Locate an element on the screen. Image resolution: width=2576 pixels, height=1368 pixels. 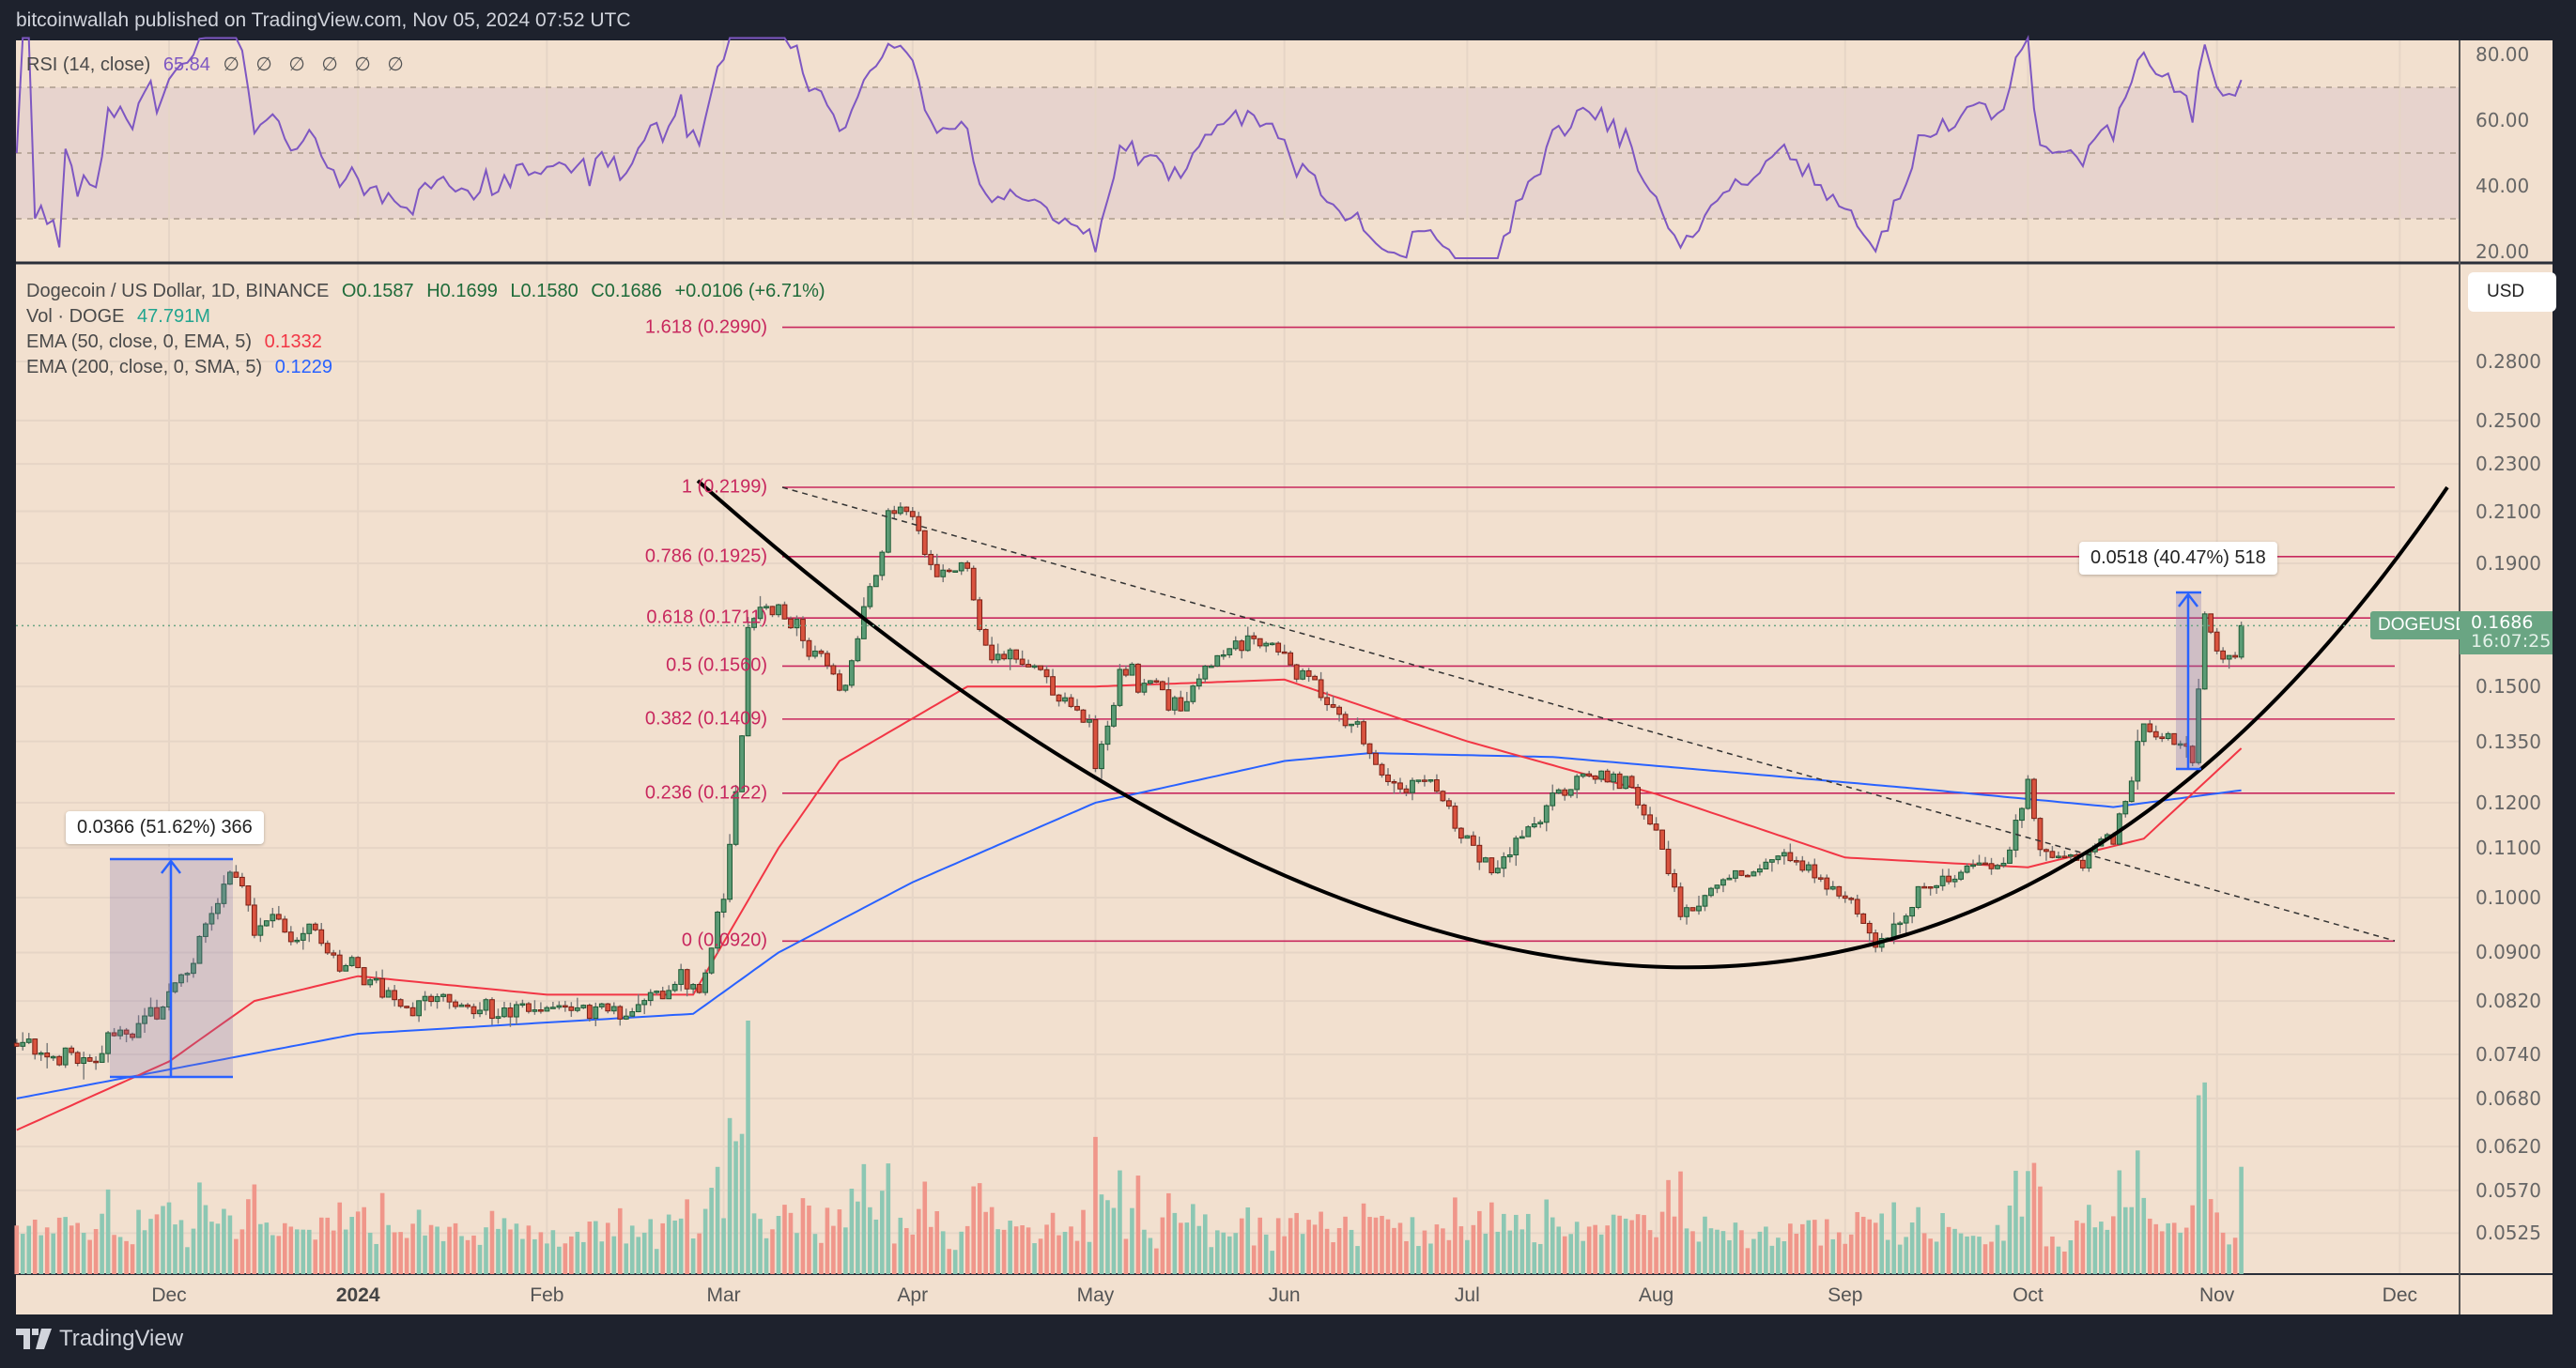
footer-brand: TradingView is located at coordinates (99, 1339).